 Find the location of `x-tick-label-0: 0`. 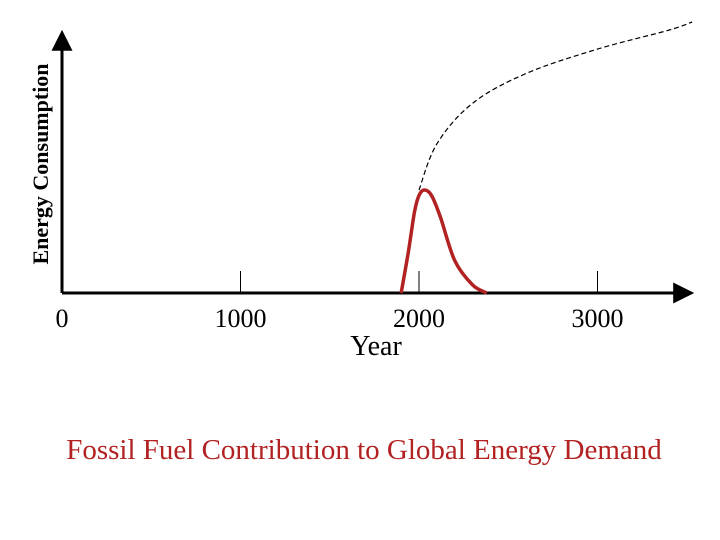

x-tick-label-0: 0 is located at coordinates (62, 318).